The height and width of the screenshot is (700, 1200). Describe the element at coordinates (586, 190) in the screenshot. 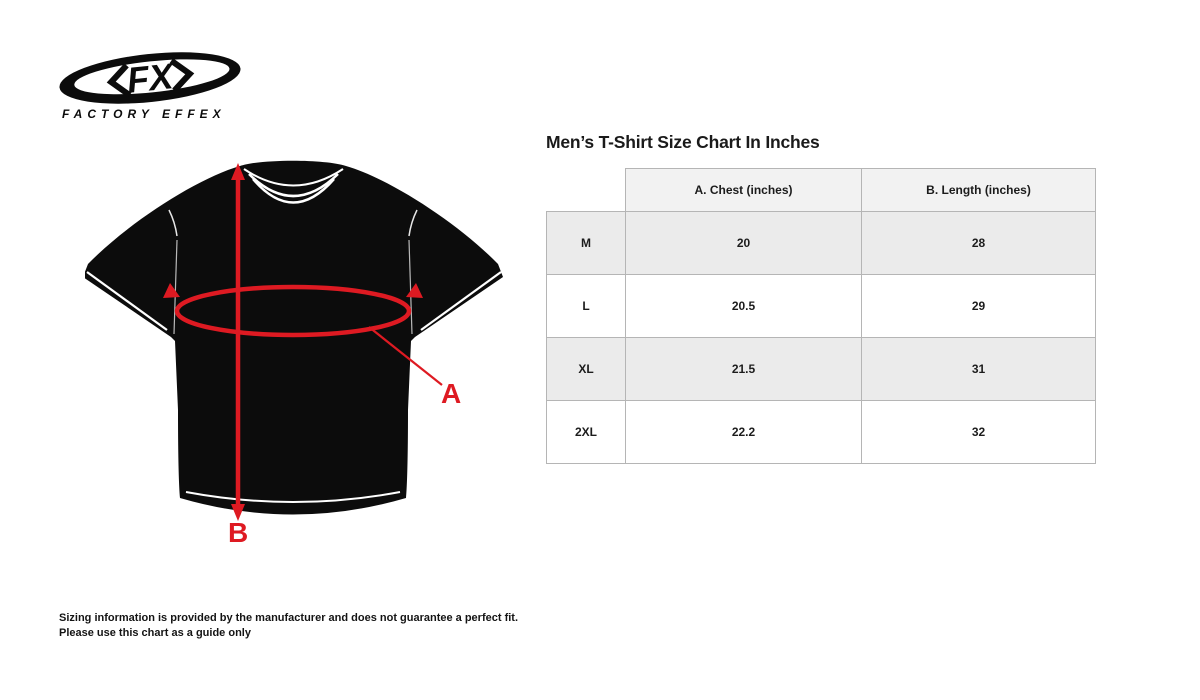

I see `corner-cell` at that location.